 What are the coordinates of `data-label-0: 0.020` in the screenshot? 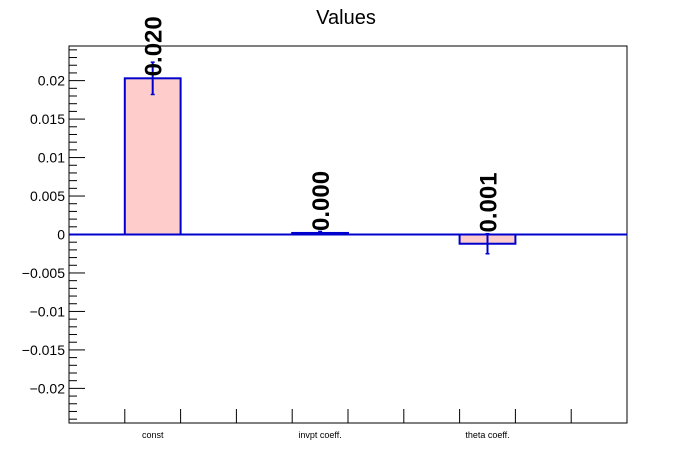 It's located at (154, 46).